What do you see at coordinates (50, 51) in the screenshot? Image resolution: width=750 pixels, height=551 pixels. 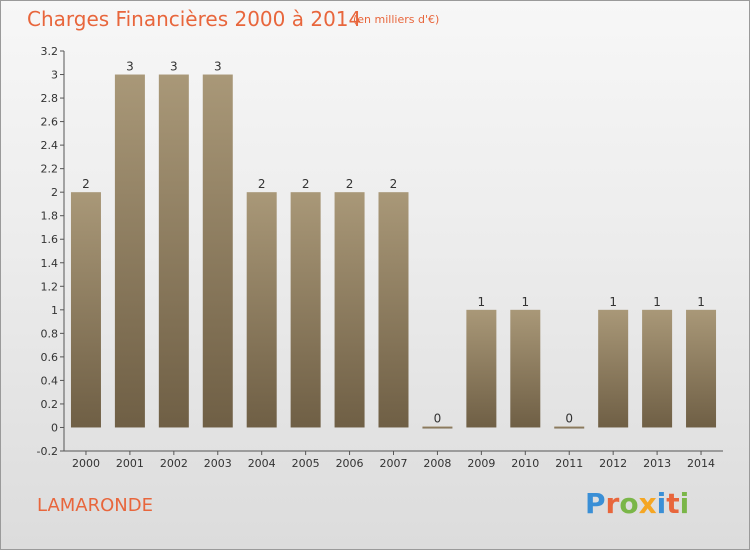 I see `y-tick-label: 3.2` at bounding box center [50, 51].